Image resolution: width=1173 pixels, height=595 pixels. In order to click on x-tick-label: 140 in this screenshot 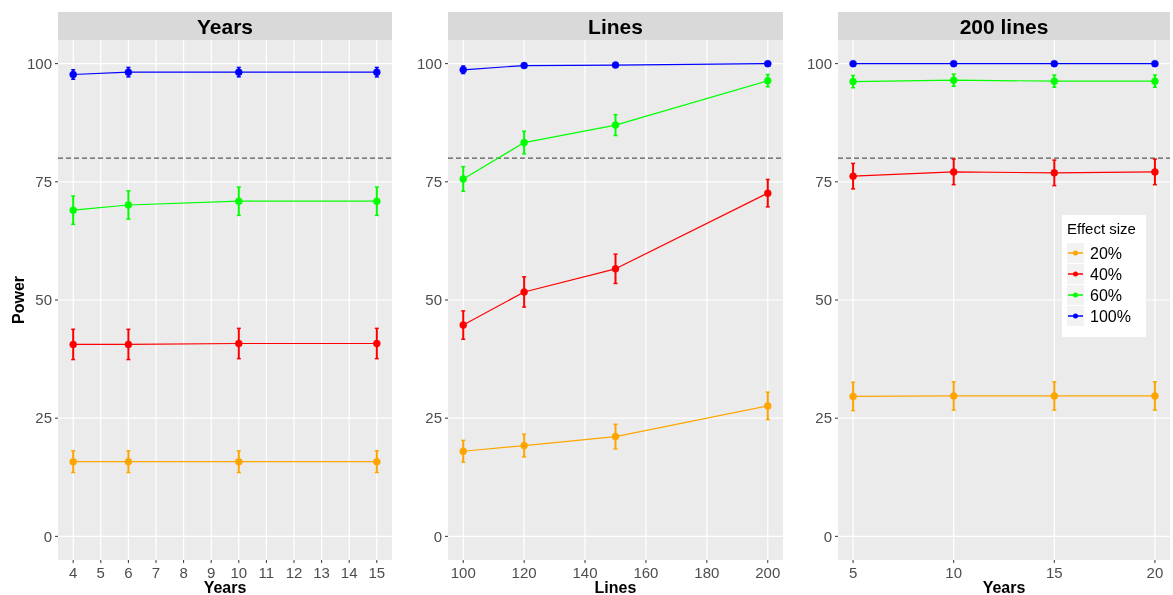, I will do `click(585, 572)`.